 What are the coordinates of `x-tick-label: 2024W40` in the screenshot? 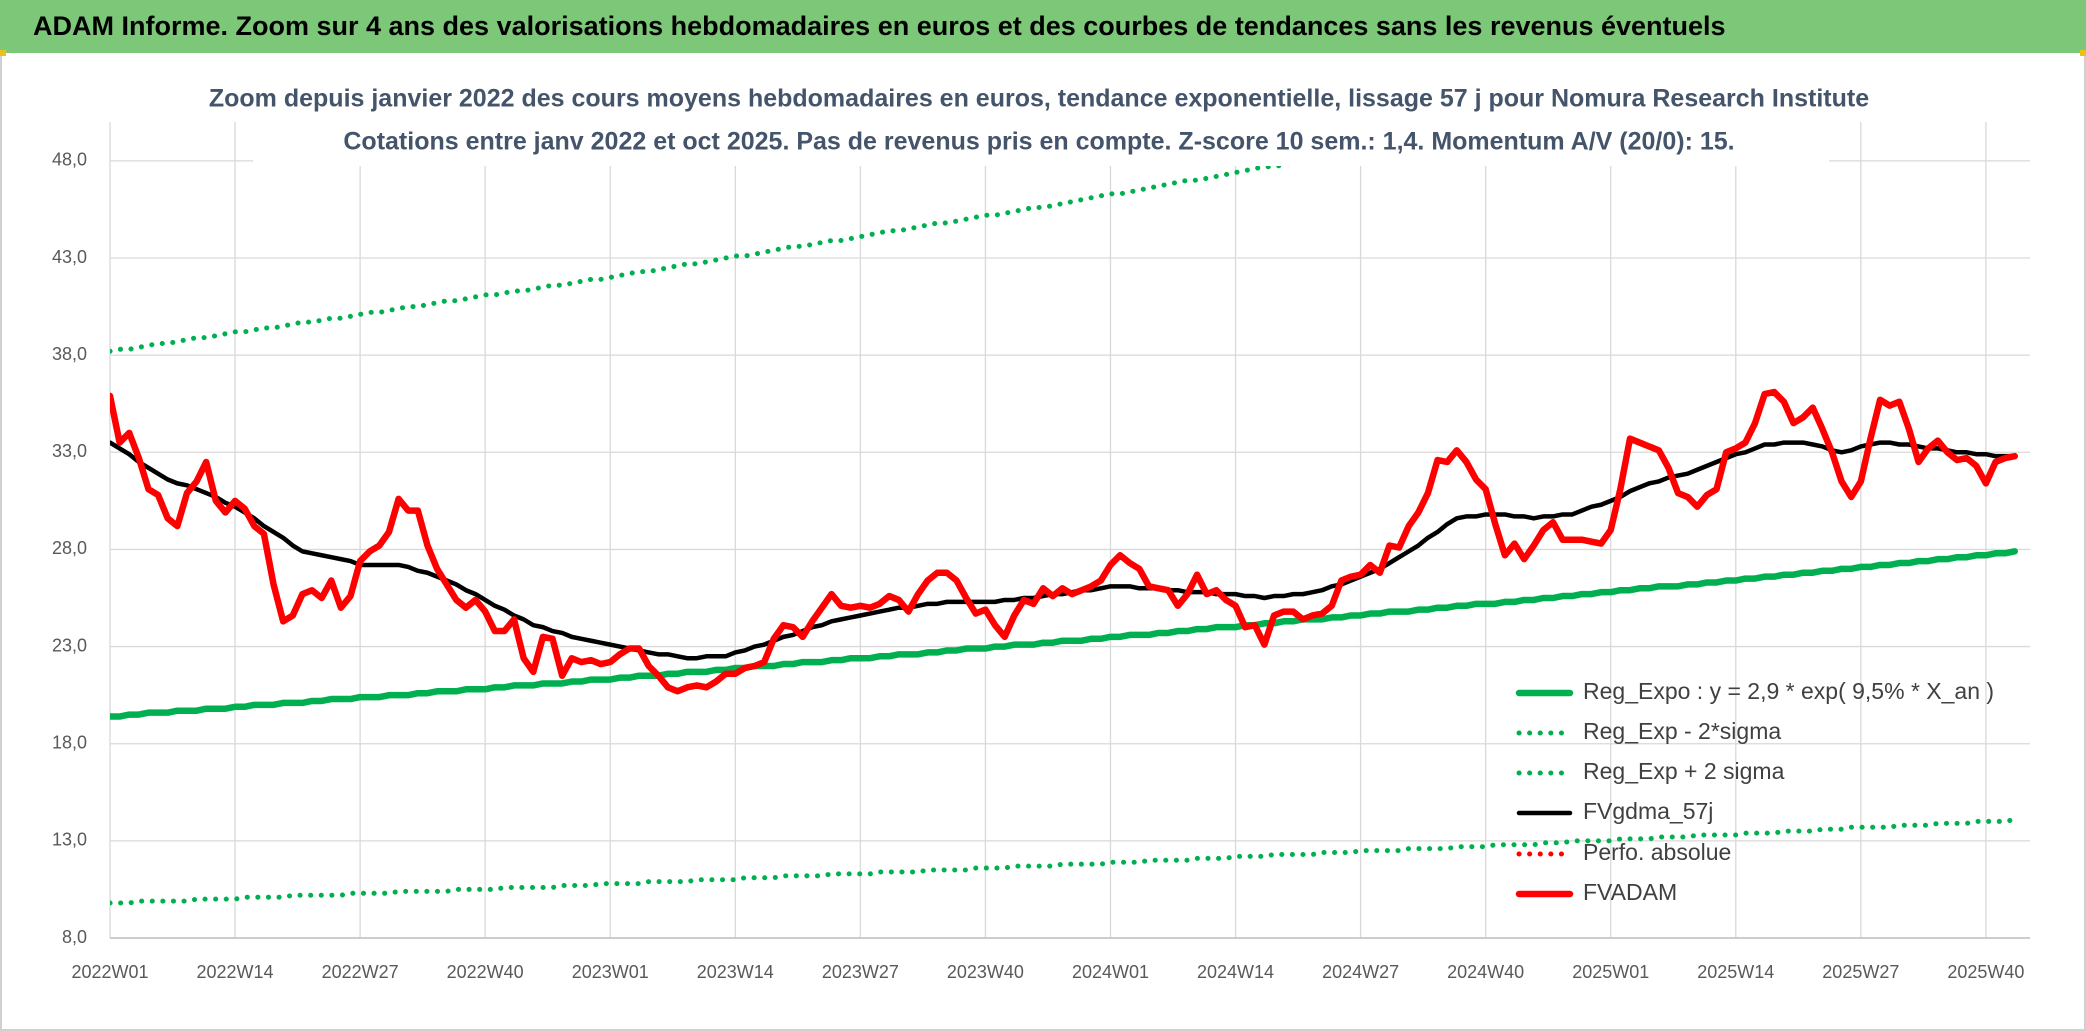 It's located at (1485, 972).